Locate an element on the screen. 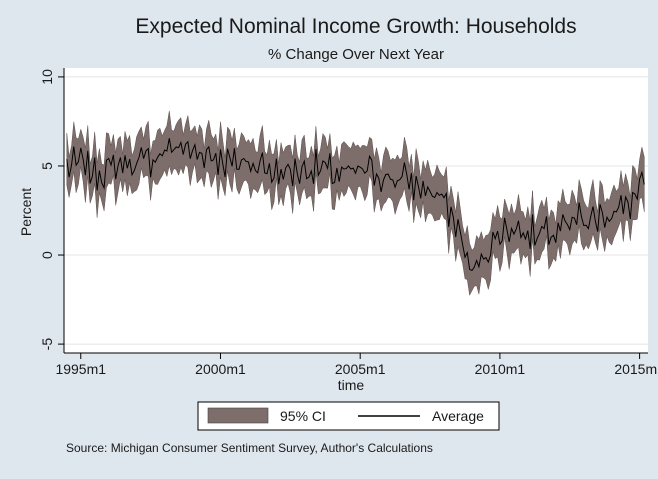 The height and width of the screenshot is (479, 658). x-tick-label: 2015m1 is located at coordinates (636, 369).